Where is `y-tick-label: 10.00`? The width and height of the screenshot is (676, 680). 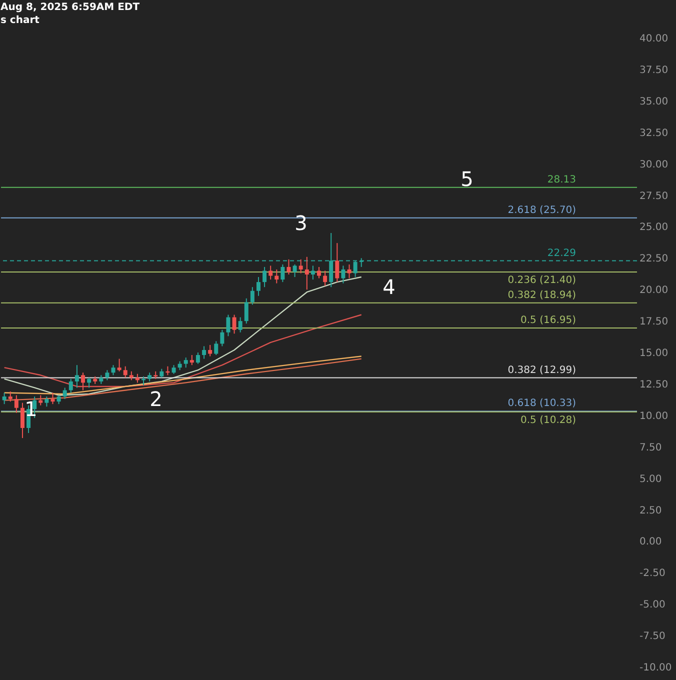 y-tick-label: 10.00 is located at coordinates (654, 416).